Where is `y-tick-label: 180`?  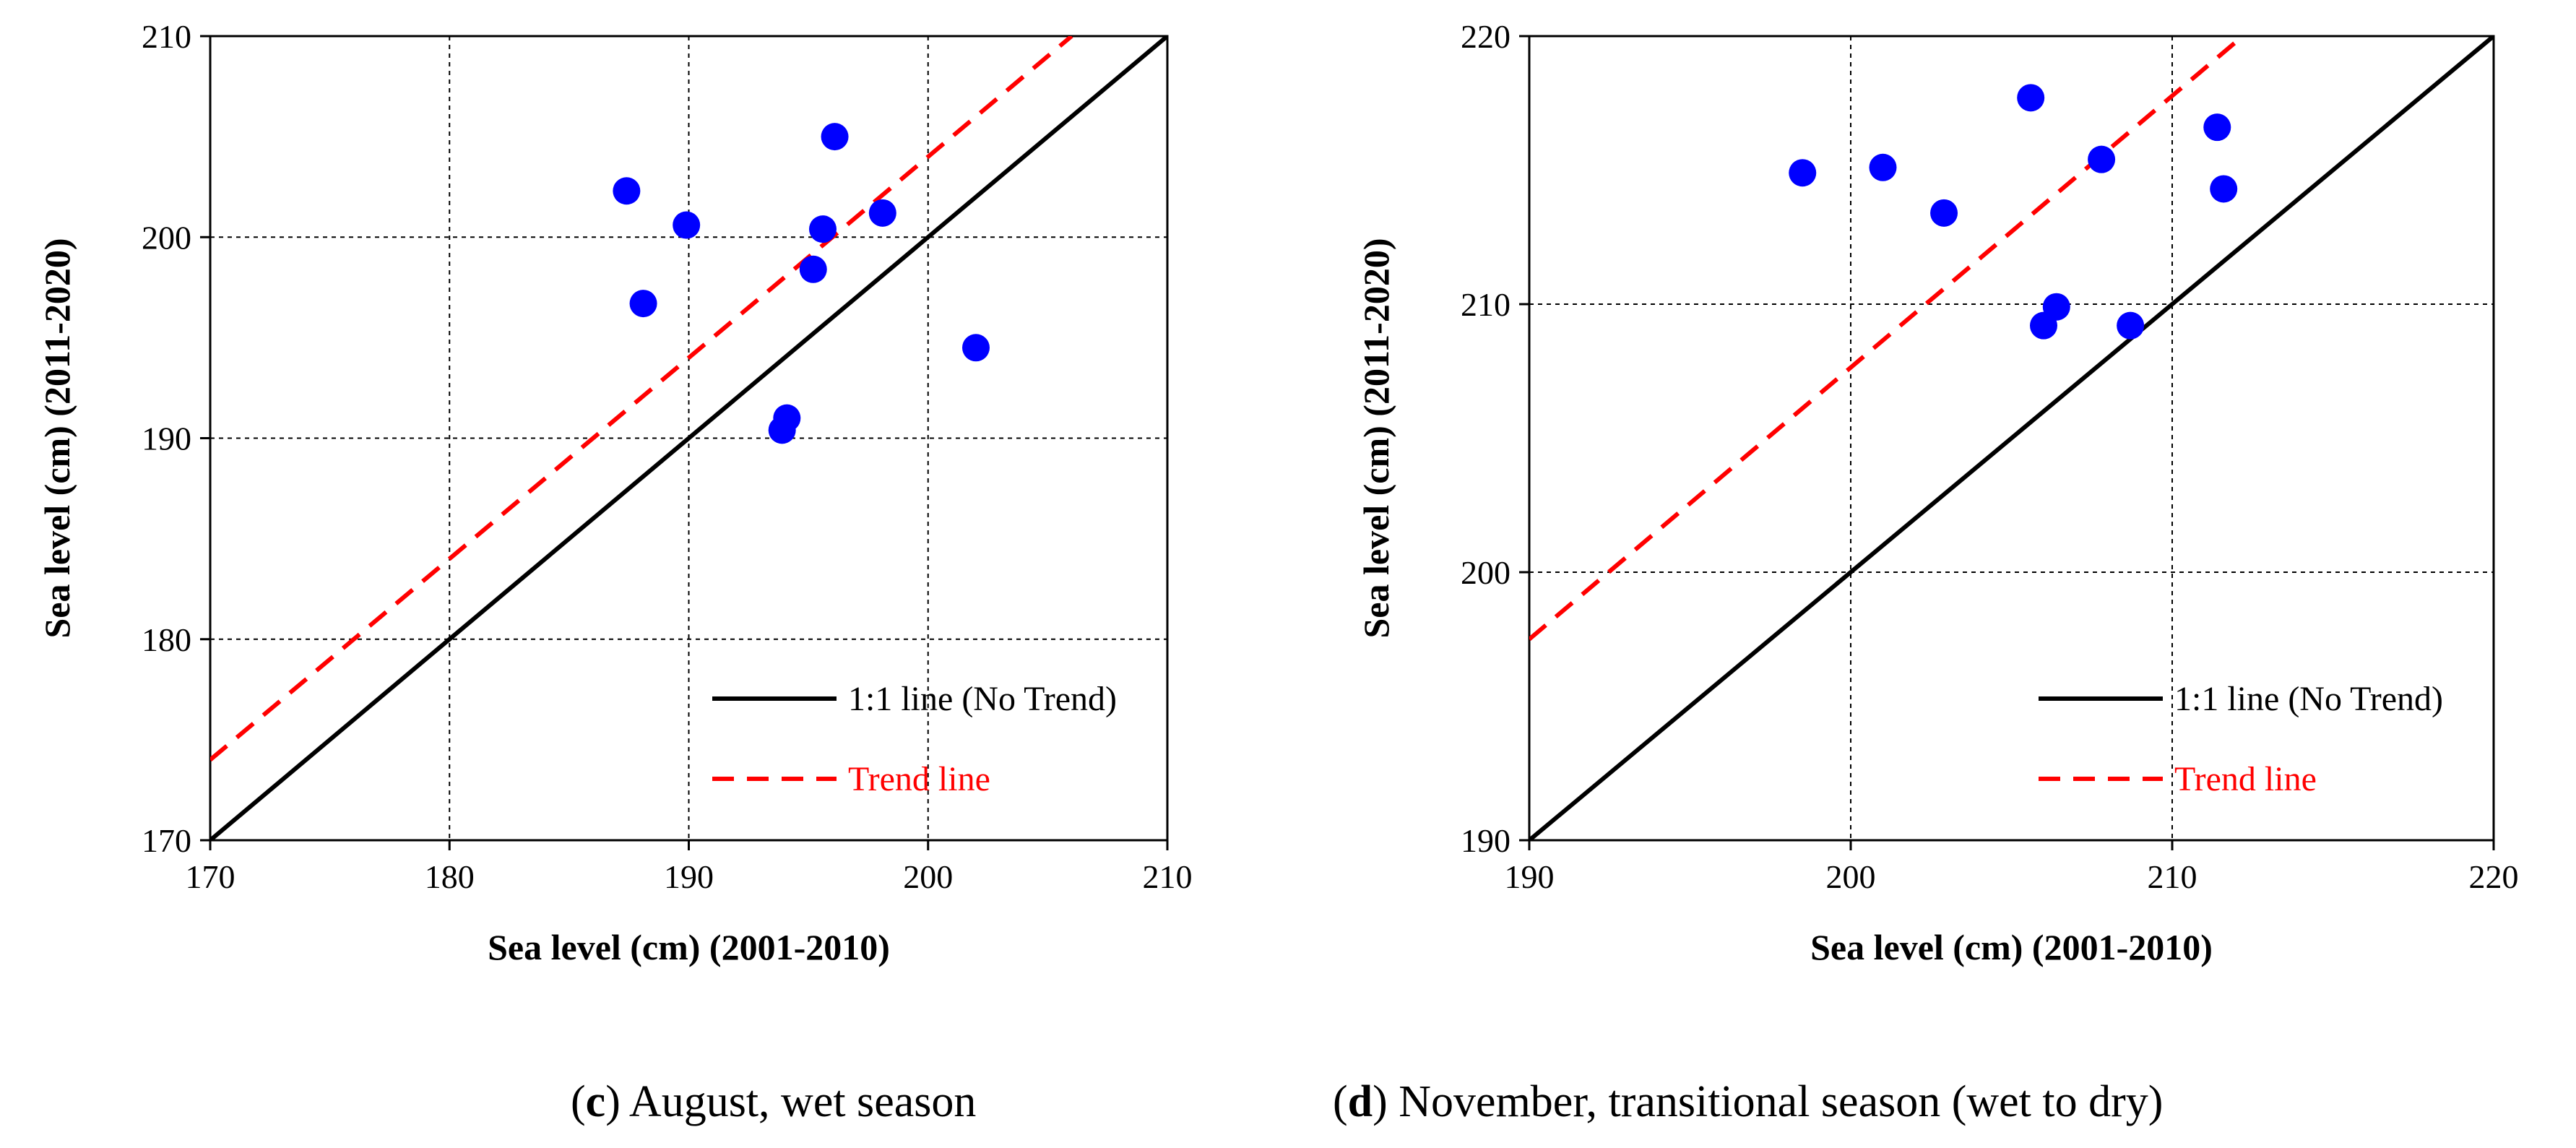
y-tick-label: 180 is located at coordinates (166, 639).